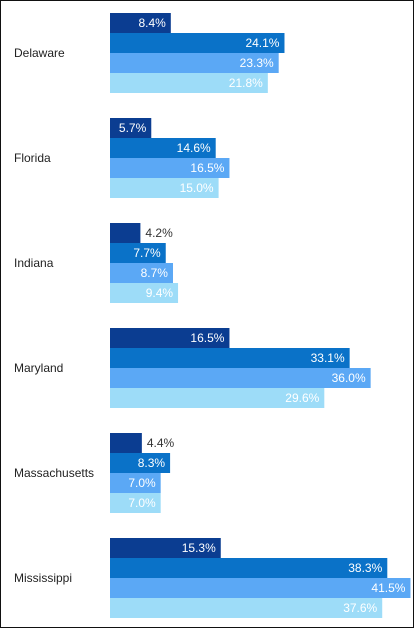 This screenshot has height=628, width=414. What do you see at coordinates (152, 463) in the screenshot?
I see `value-label-massachusetts-series-2: 8.3%` at bounding box center [152, 463].